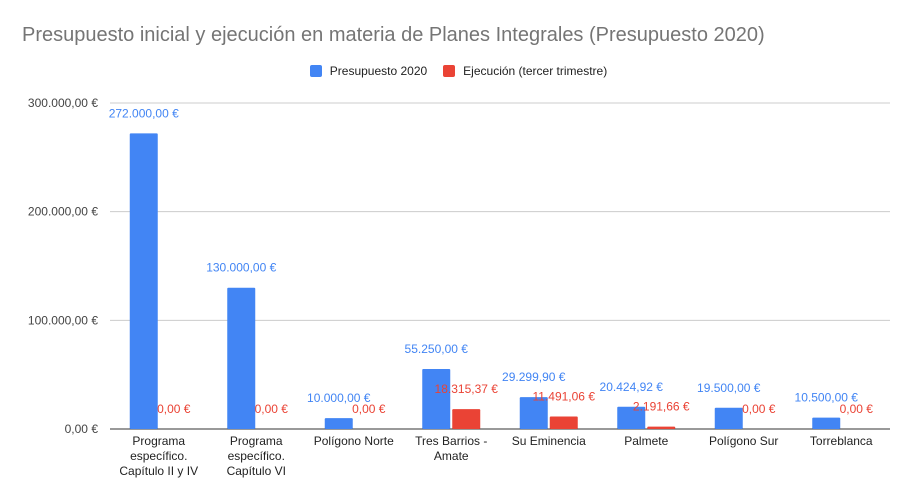 The height and width of the screenshot is (502, 917). I want to click on x-tick-label: Polígono Sur, so click(743, 441).